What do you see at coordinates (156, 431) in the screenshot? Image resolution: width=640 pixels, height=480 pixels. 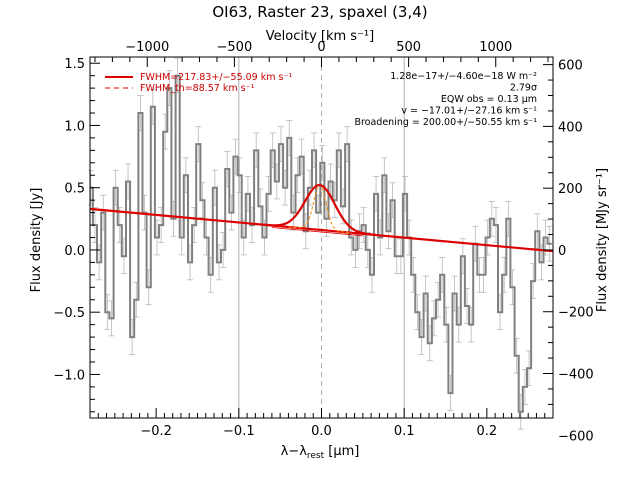 I see `x-tick-label: −0.2` at bounding box center [156, 431].